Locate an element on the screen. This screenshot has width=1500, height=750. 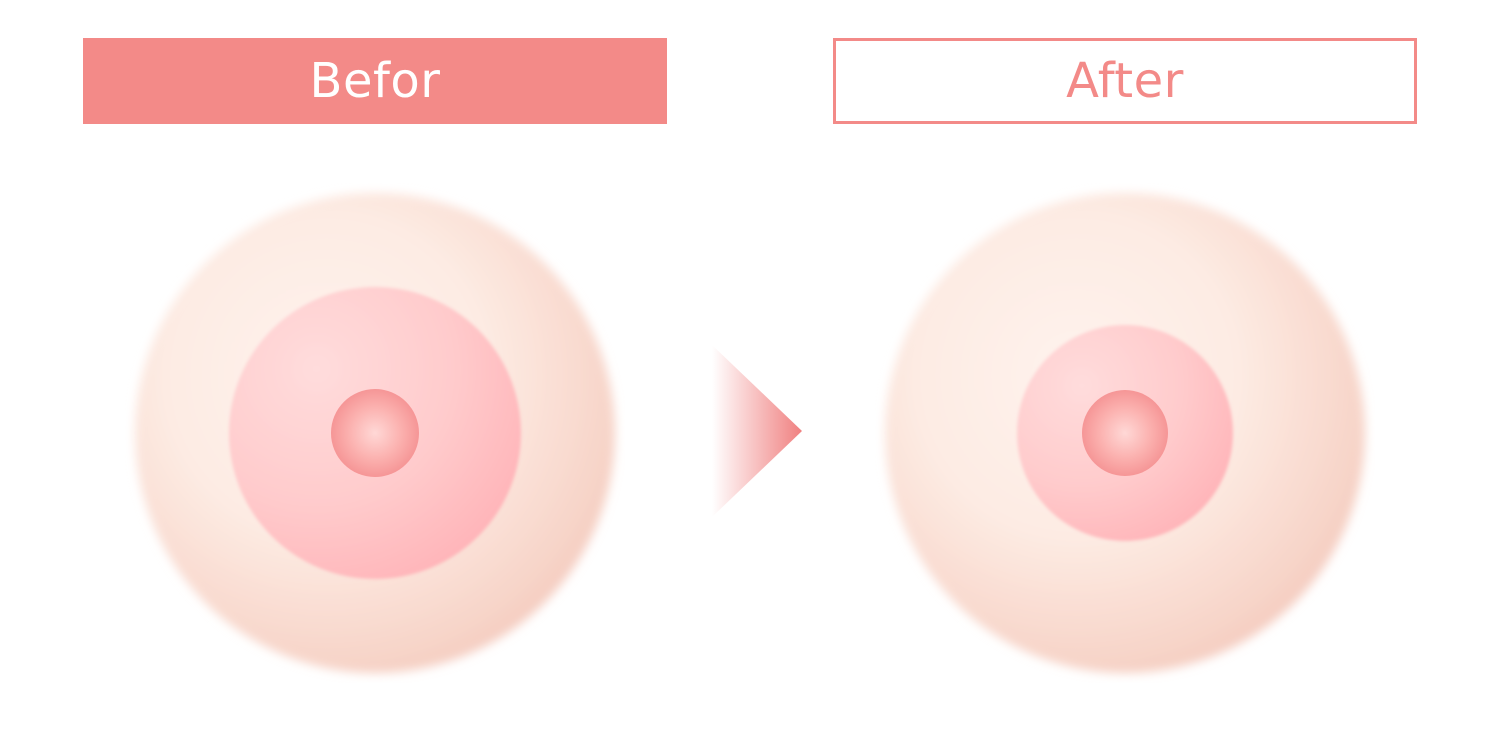
before-label-text: Befor is located at coordinates (375, 81).